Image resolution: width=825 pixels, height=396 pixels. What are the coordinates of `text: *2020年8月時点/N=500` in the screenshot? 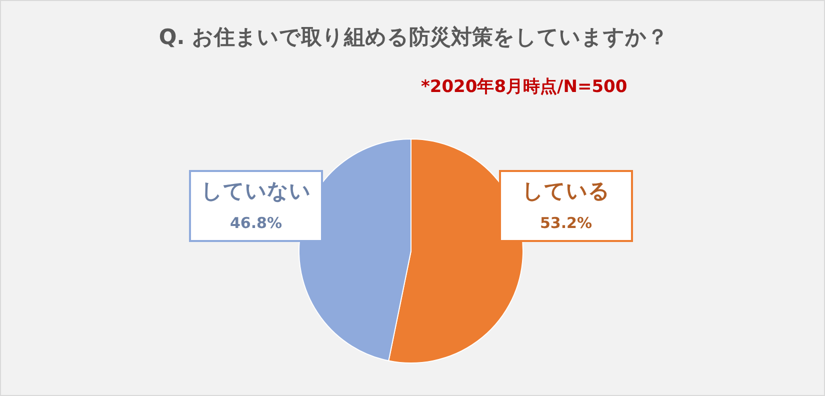 It's located at (524, 87).